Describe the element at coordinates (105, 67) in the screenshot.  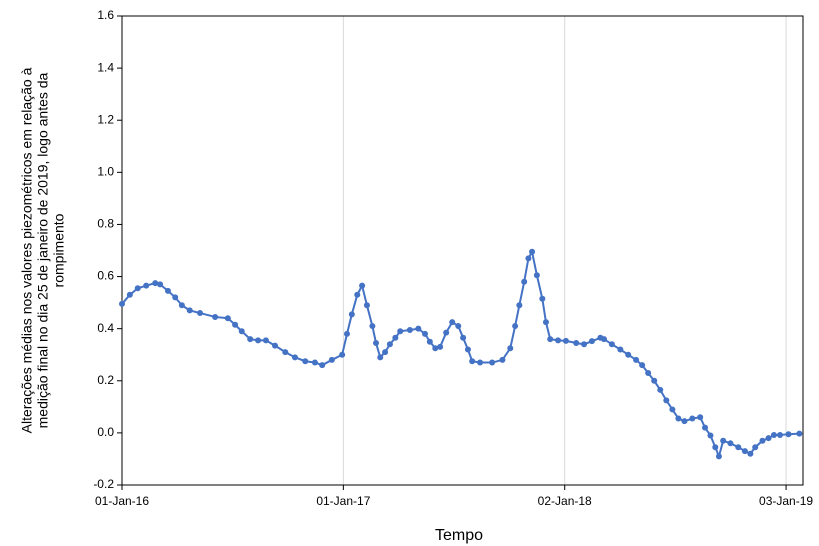
I see `y-tick-label: 1.4` at that location.